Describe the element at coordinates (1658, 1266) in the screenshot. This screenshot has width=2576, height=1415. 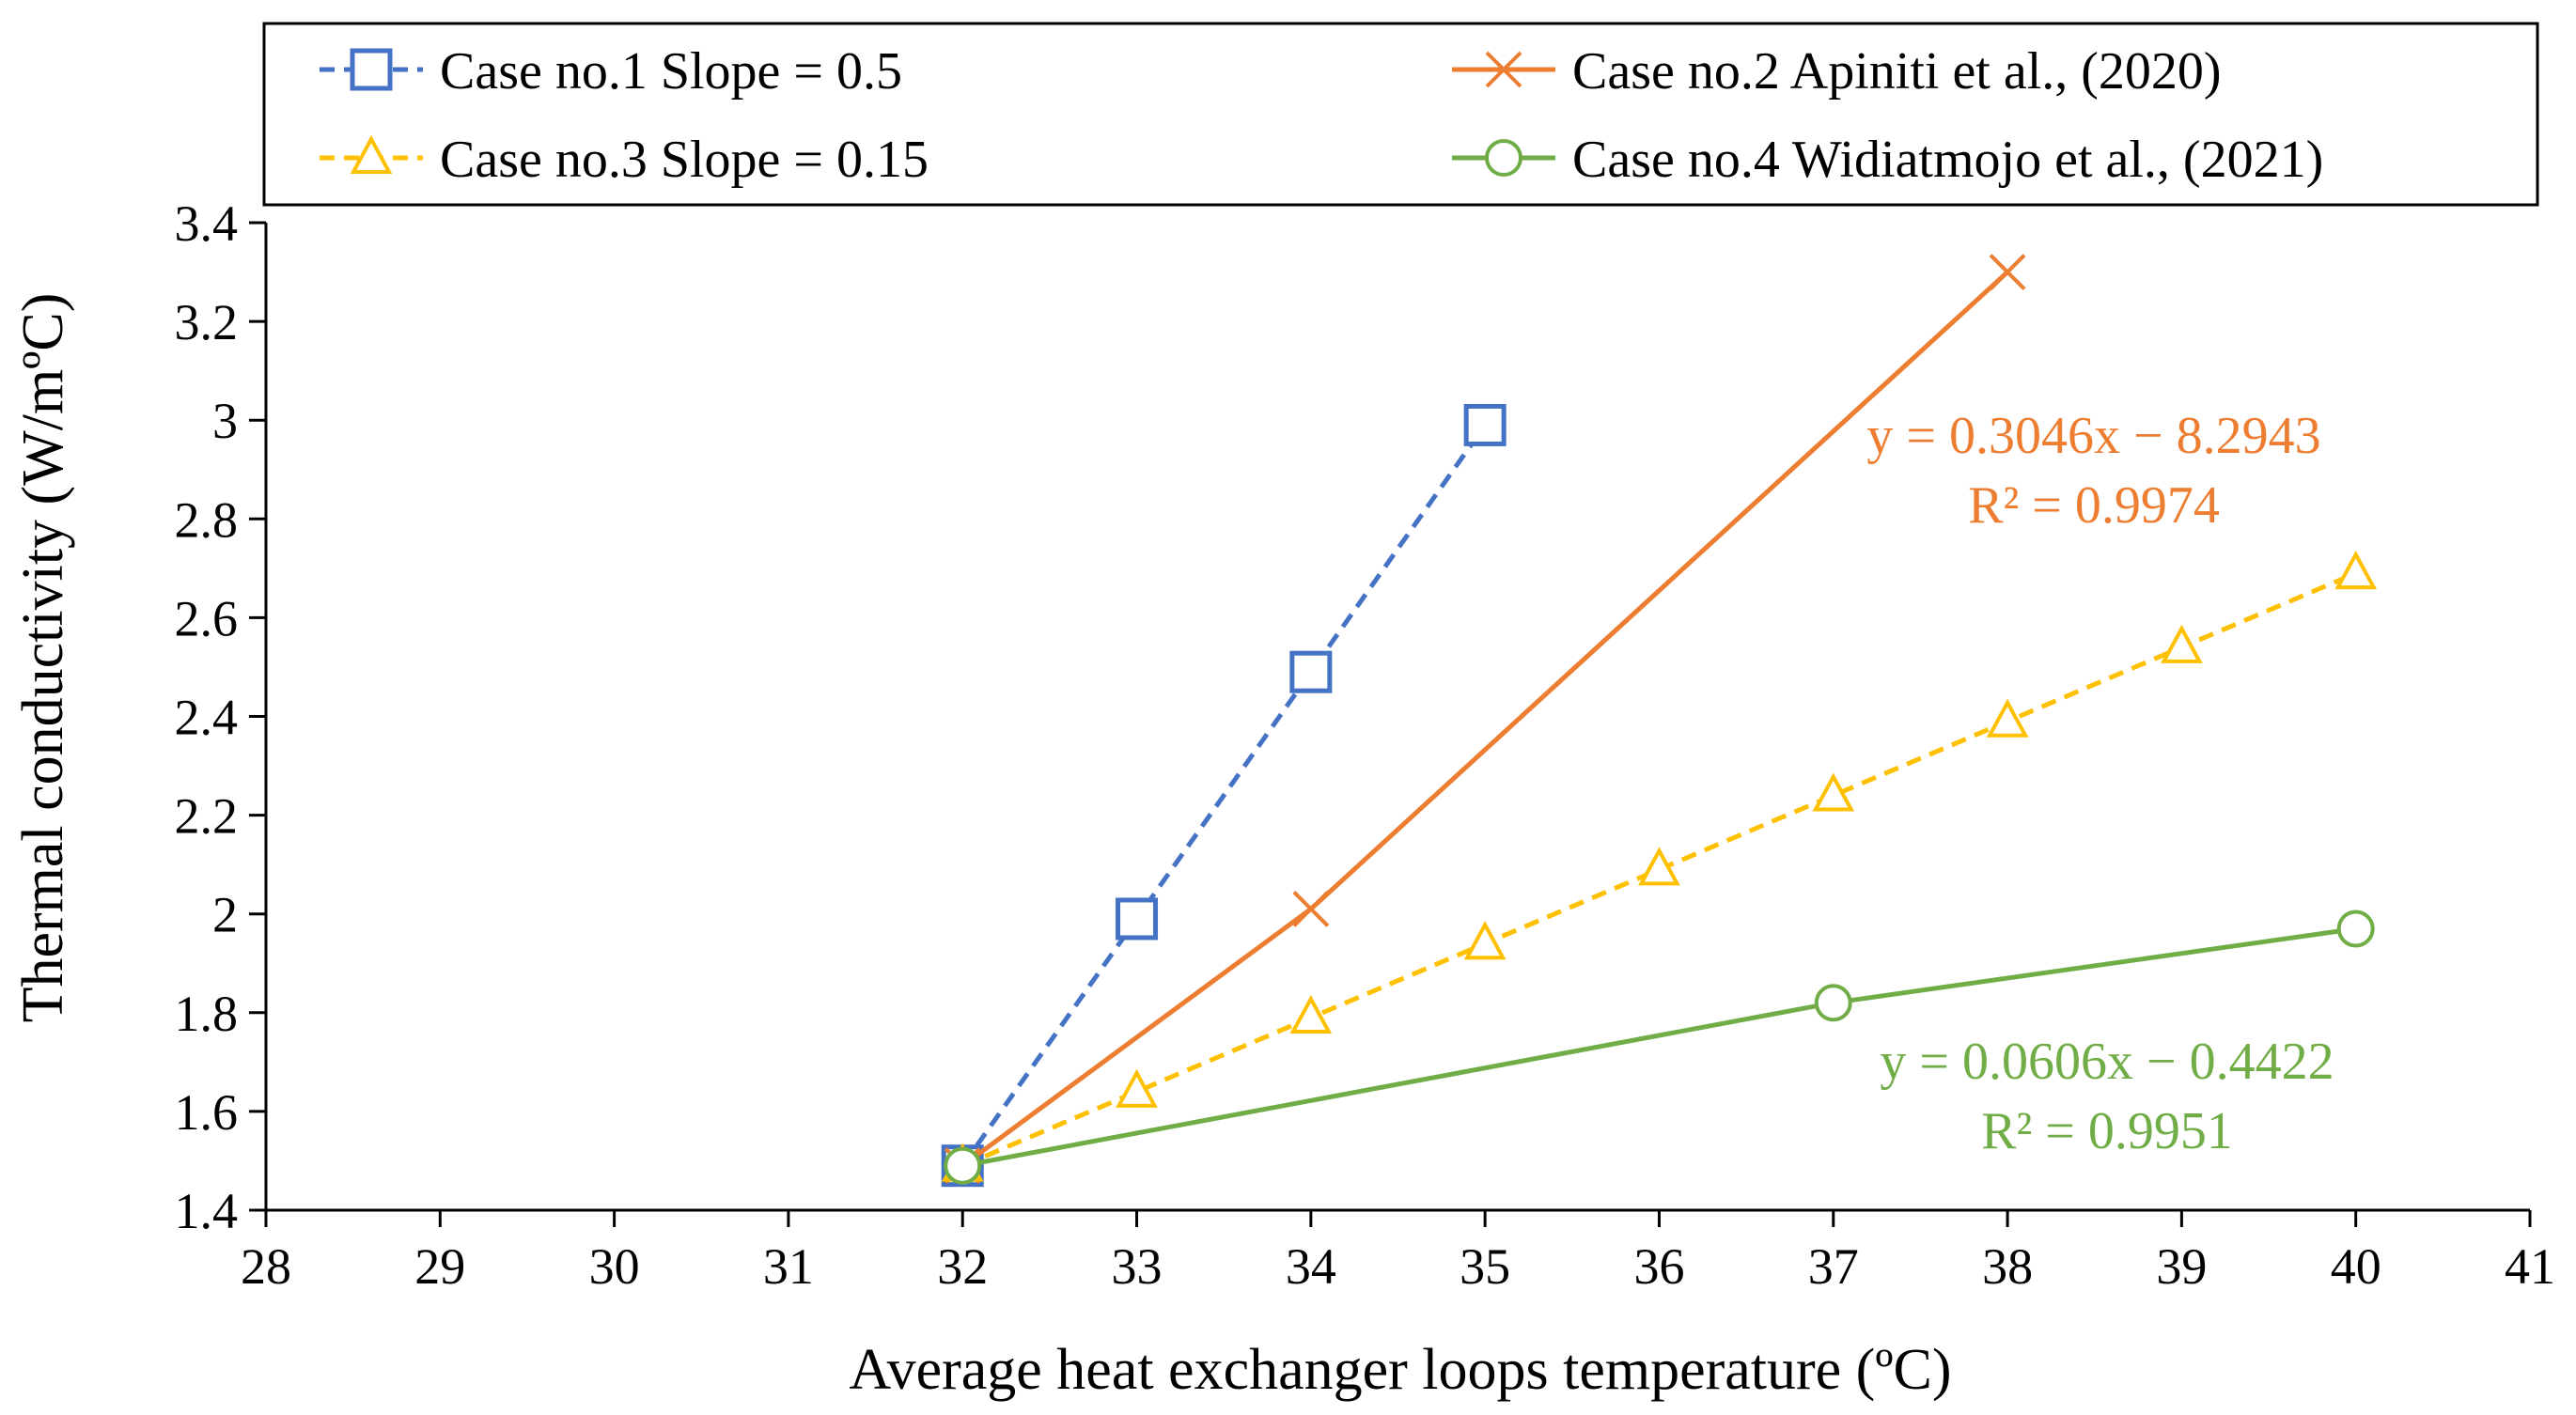
I see `x-tick-label: 36` at that location.